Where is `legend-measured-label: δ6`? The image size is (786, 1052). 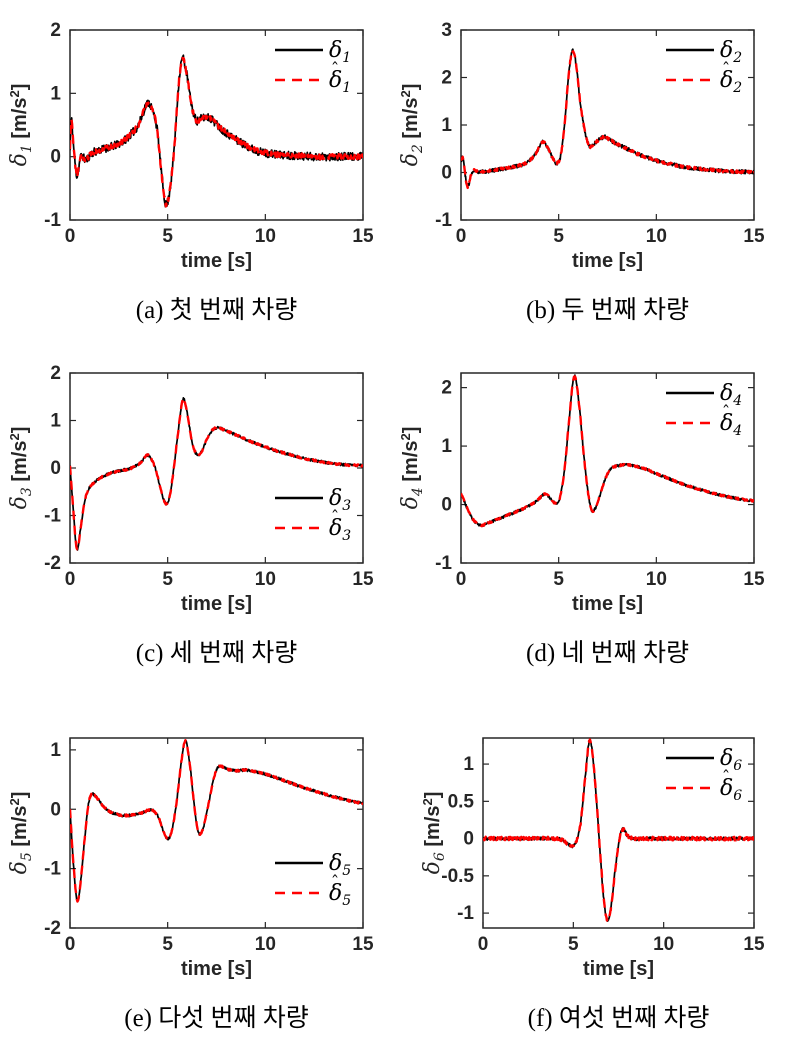
legend-measured-label: δ6 is located at coordinates (731, 760).